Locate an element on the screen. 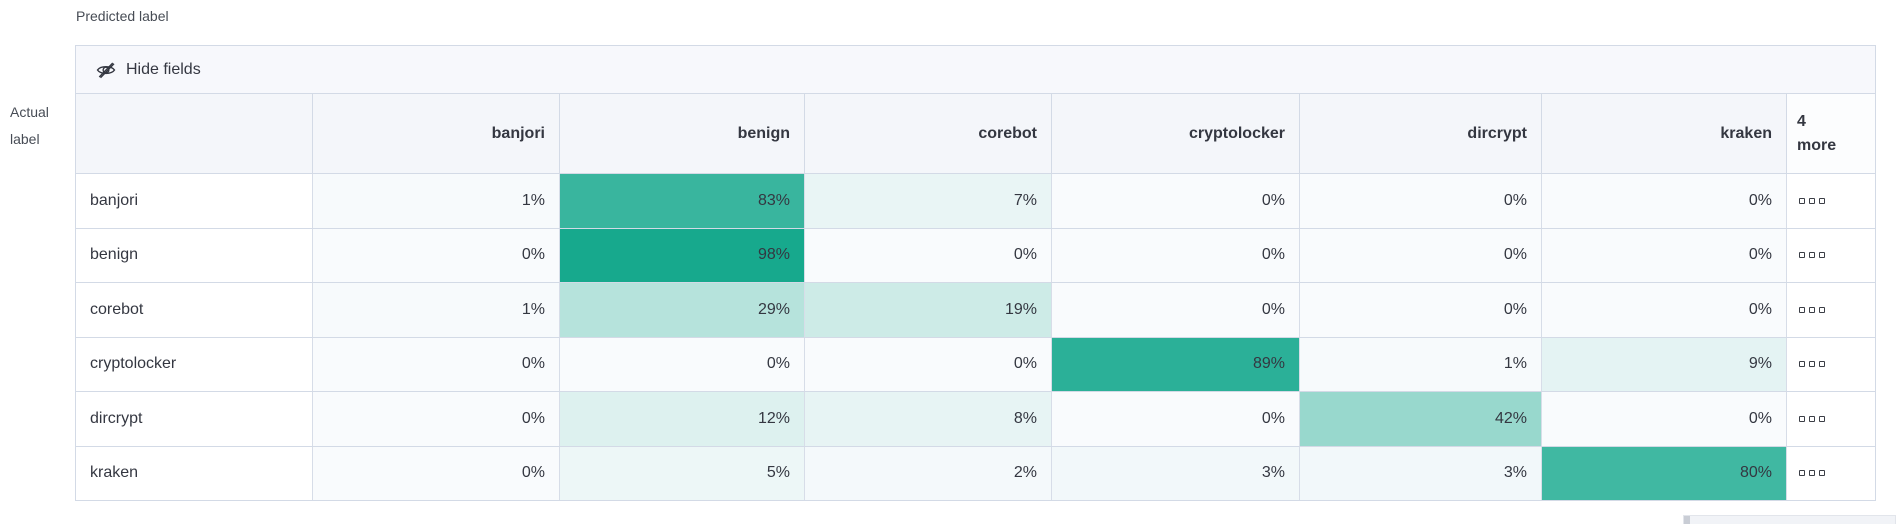 This screenshot has height=524, width=1896. cell-cryptolocker-kraken: 9% is located at coordinates (1663, 364).